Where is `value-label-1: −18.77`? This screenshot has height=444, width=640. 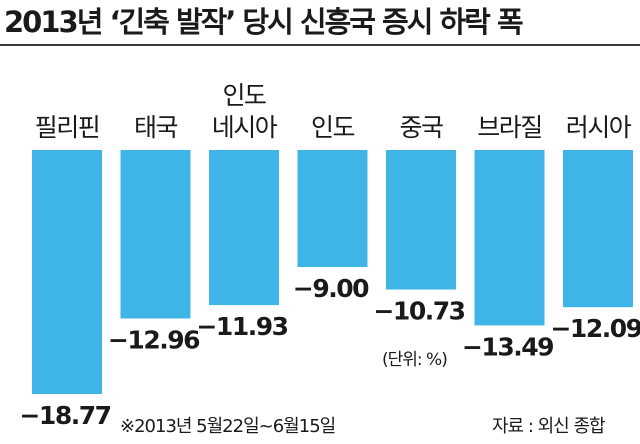
value-label-1: −18.77 is located at coordinates (64, 415).